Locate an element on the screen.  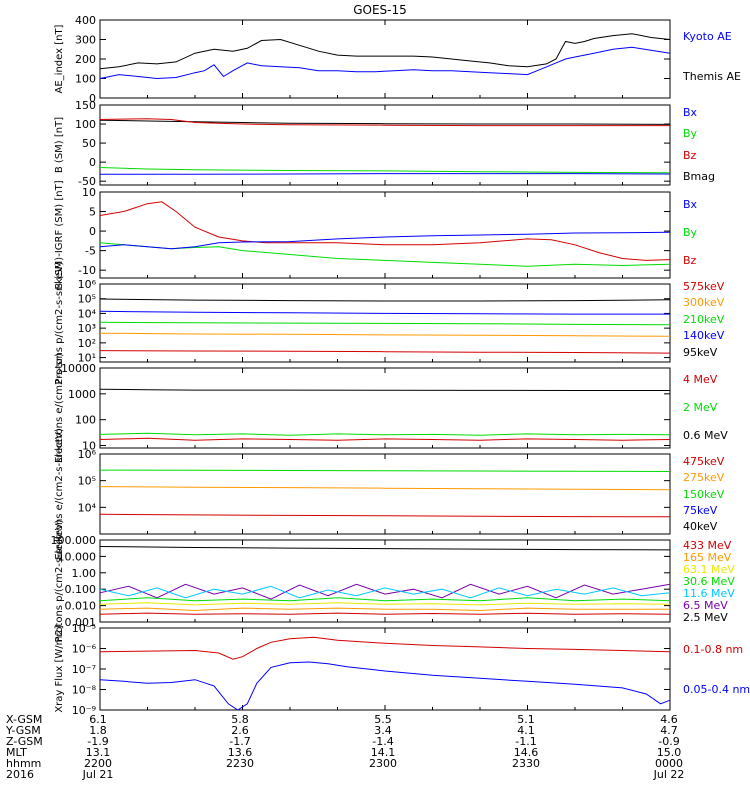
y-tick-label: 10³ is located at coordinates (87, 328).